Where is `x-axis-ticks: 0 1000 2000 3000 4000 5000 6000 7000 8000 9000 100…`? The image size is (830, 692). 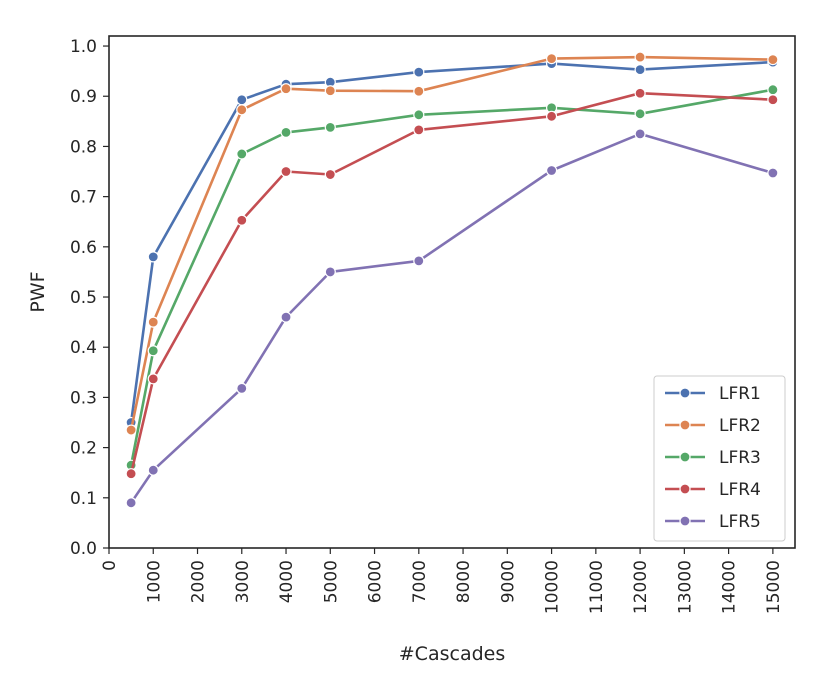 x-axis-ticks: 0 1000 2000 3000 4000 5000 6000 7000 8000 9000 100… is located at coordinates (442, 581).